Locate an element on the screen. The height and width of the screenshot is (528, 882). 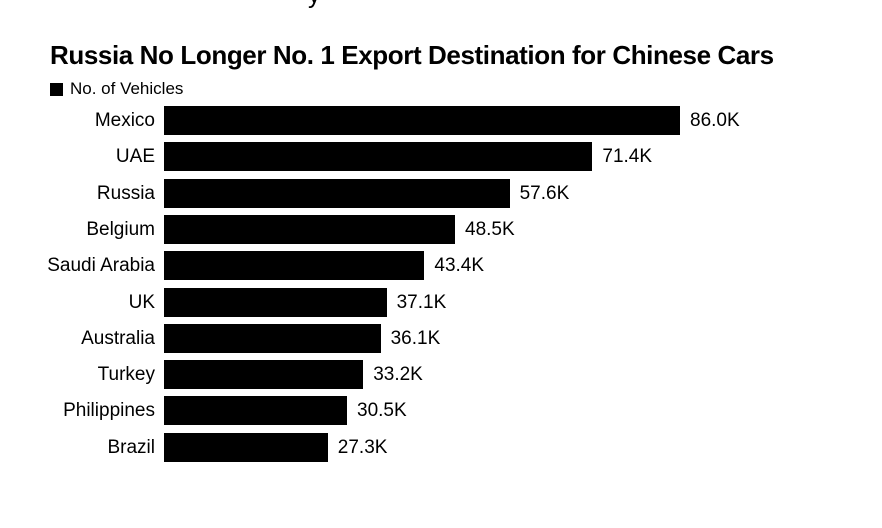
category-label: Turkey is located at coordinates (126, 375).